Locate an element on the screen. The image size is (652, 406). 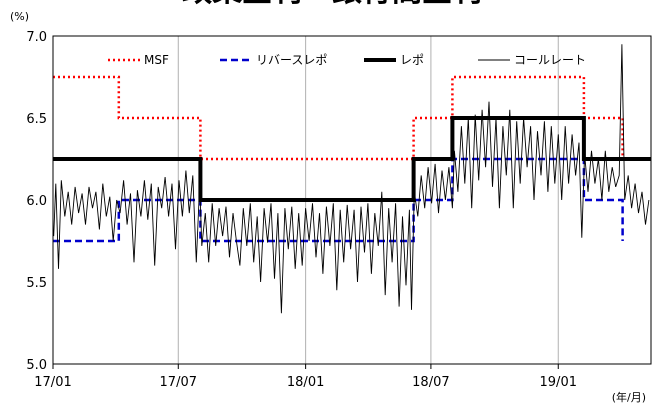
legend-item-reverse-repo: リバースレポ is located at coordinates (273, 60).